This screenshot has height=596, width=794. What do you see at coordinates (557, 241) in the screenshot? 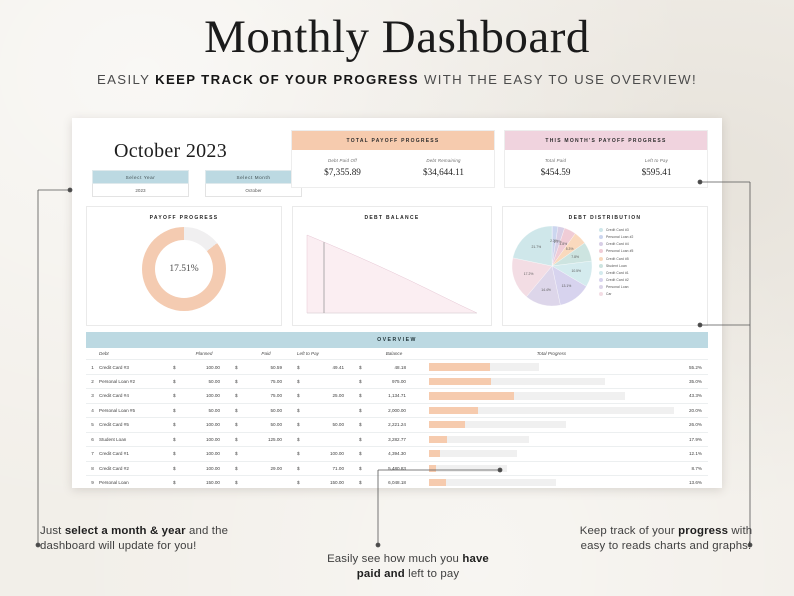
I see `pie-slice-label: 2.7%` at bounding box center [557, 241].